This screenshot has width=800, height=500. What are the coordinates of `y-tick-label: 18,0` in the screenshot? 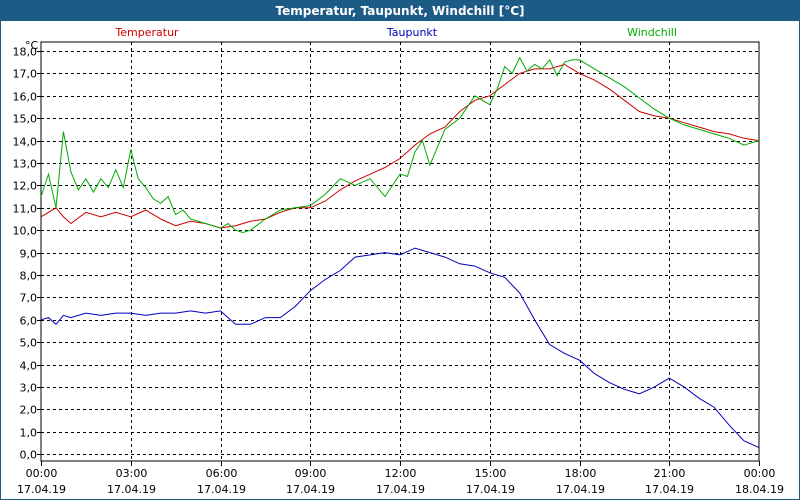 It's located at (25, 52).